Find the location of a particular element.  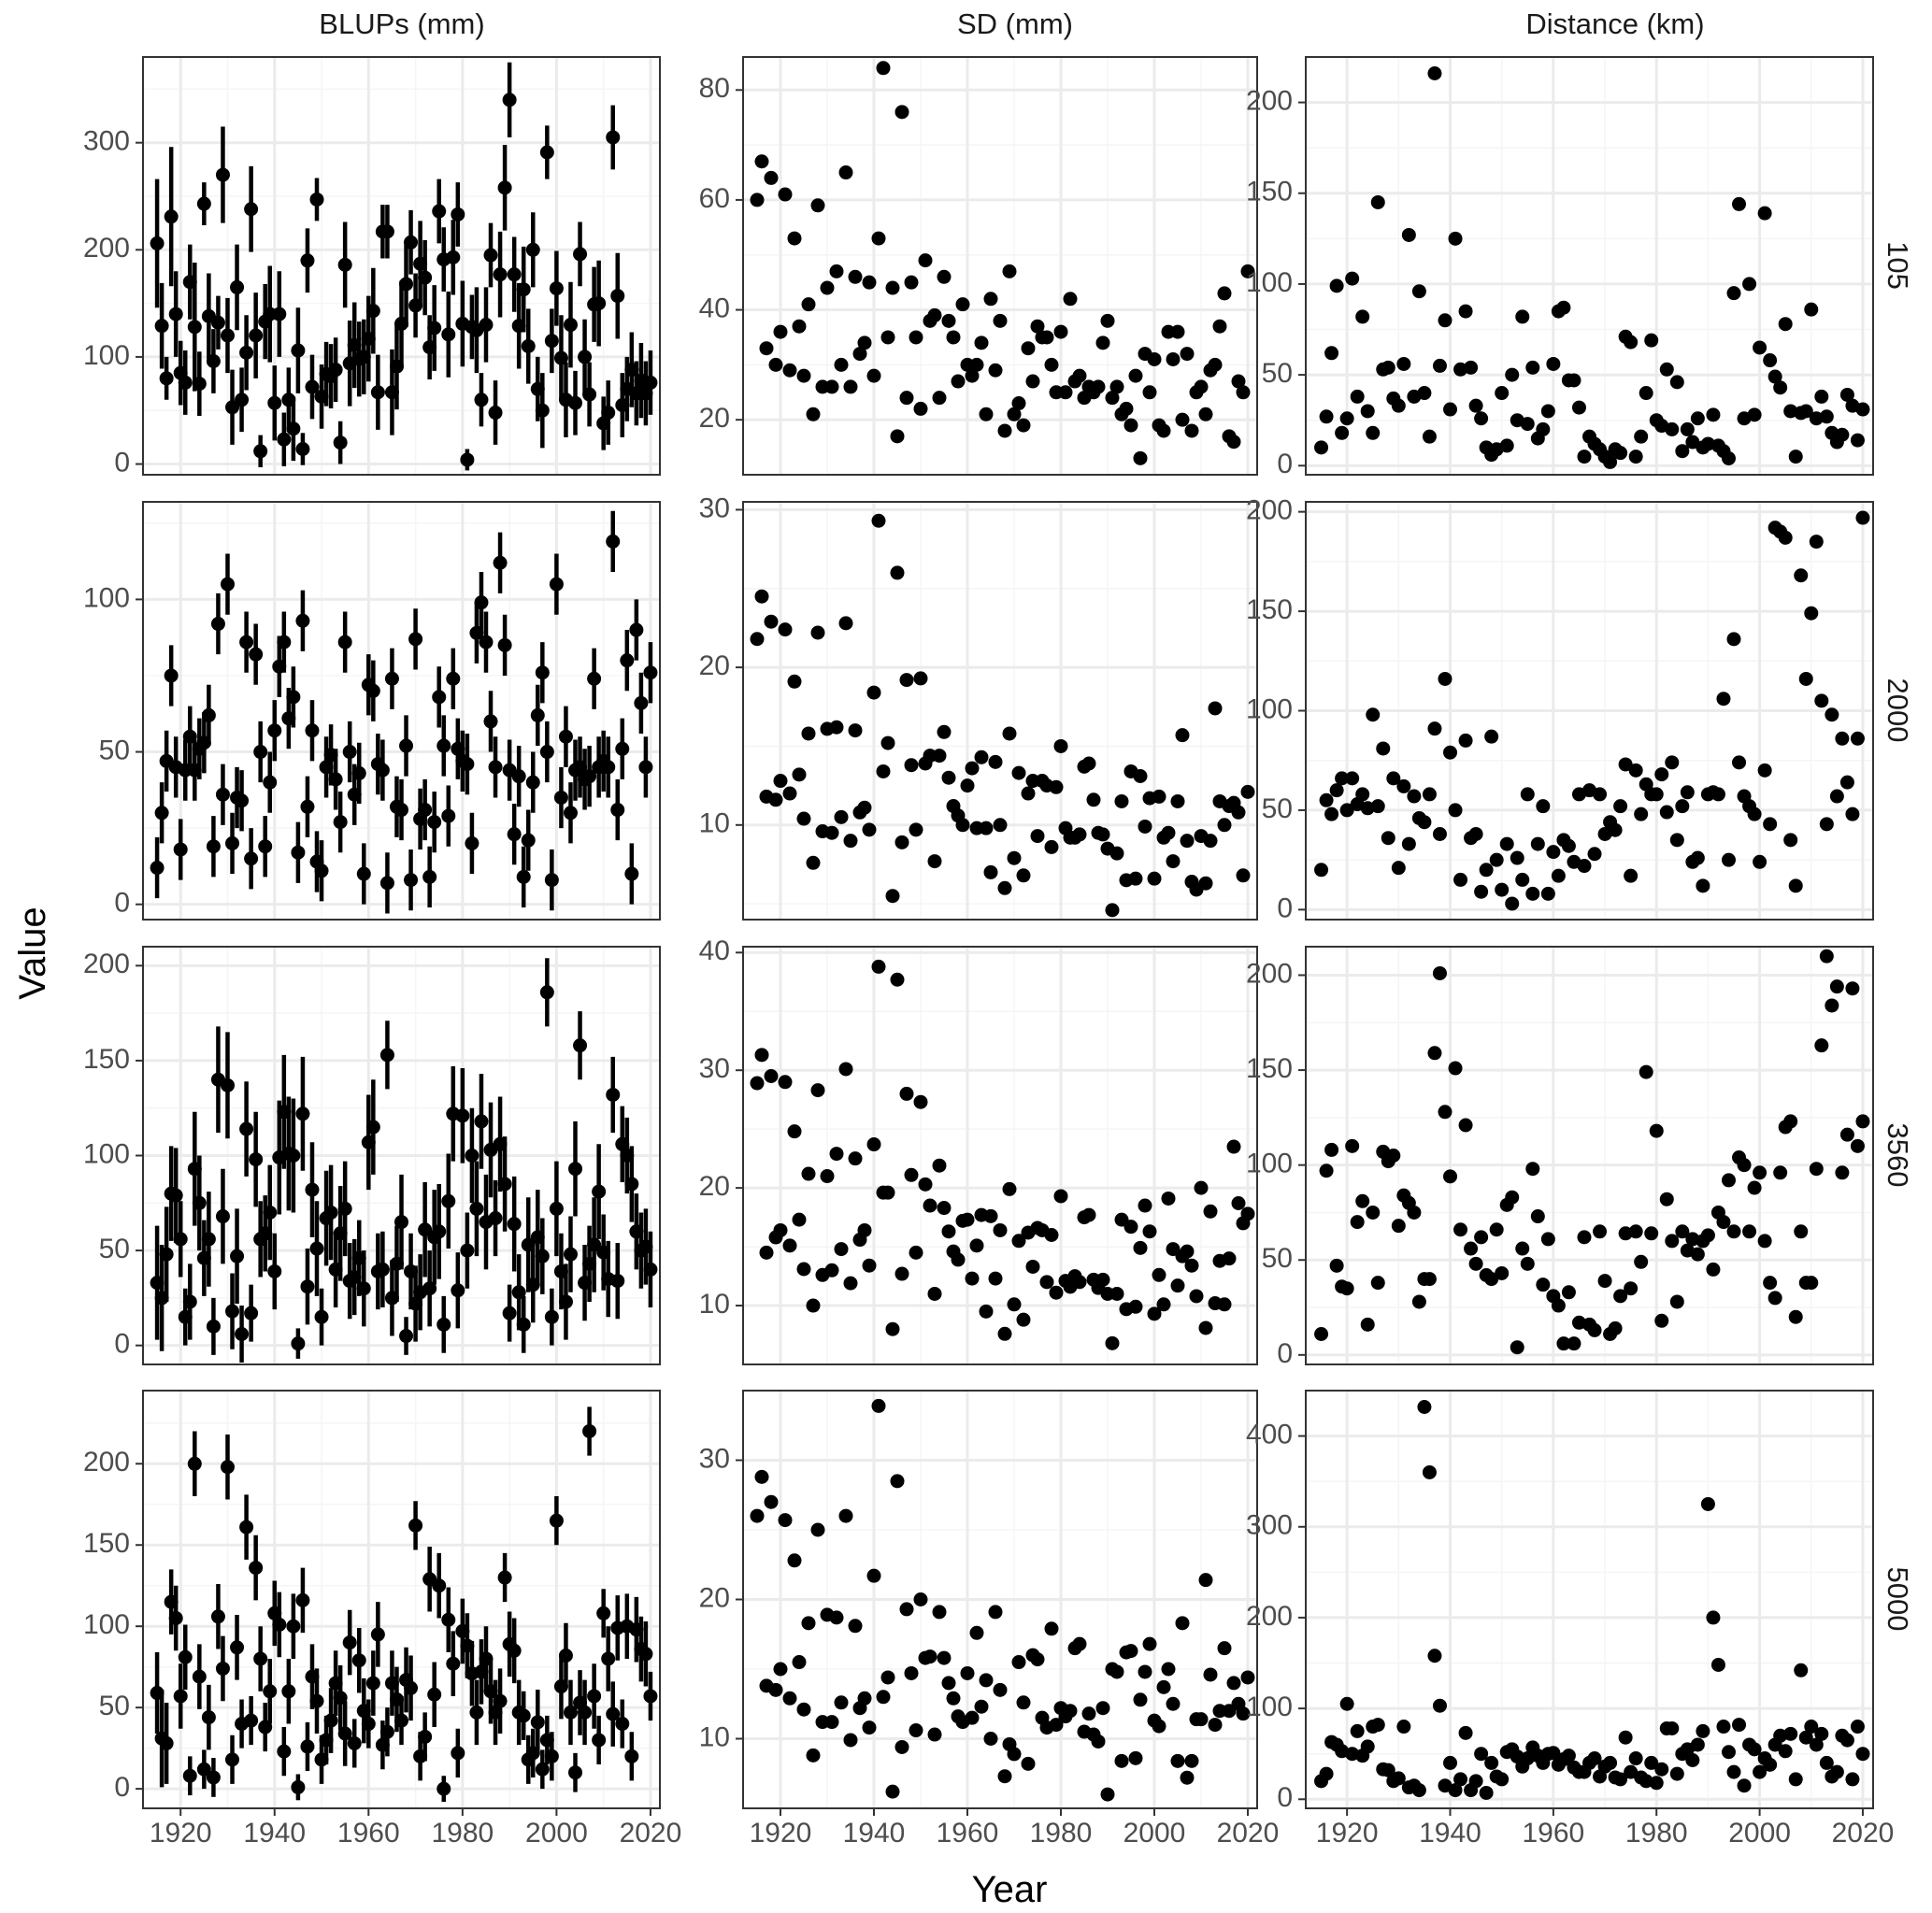

panel-blups-mm-105: 0 100 200 300 is located at coordinates (372, 267).